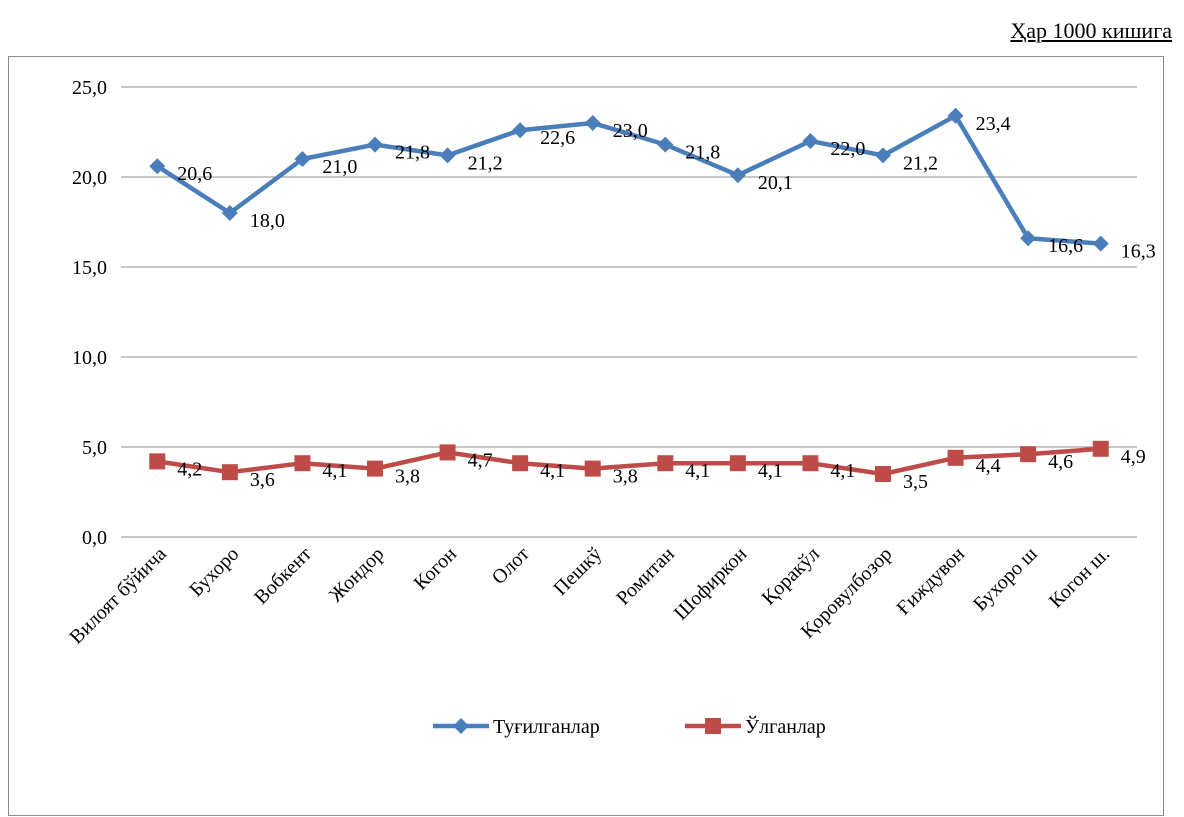 The width and height of the screenshot is (1184, 817). What do you see at coordinates (546, 727) in the screenshot?
I see `legend-label-births: Туғилганлар` at bounding box center [546, 727].